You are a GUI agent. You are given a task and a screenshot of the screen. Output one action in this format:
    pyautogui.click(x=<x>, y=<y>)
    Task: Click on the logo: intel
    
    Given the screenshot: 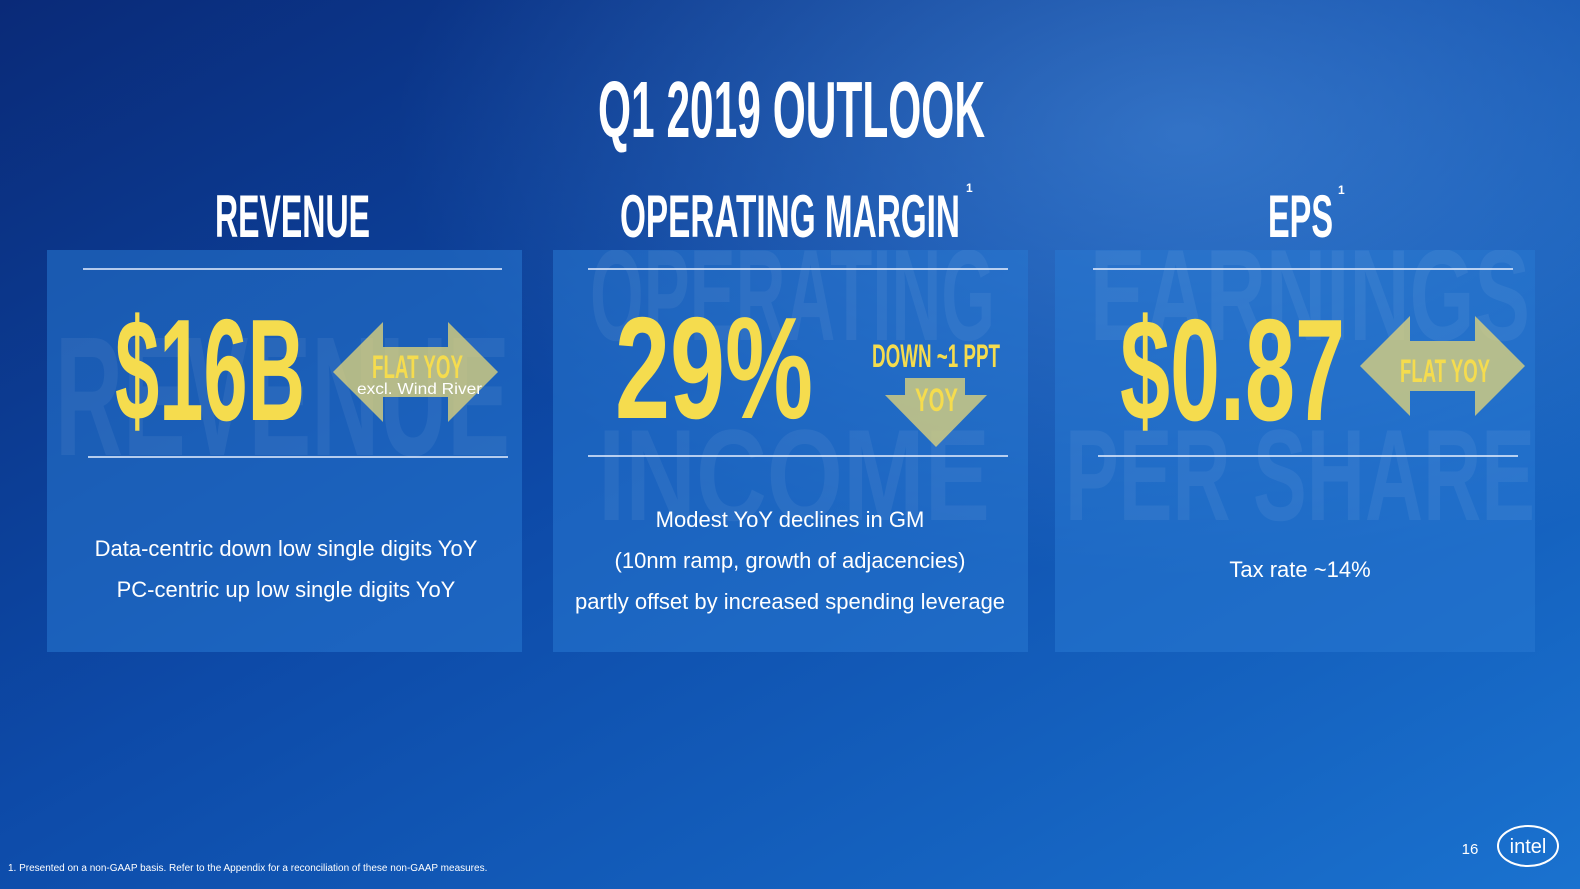 What is the action you would take?
    pyautogui.click(x=1528, y=847)
    